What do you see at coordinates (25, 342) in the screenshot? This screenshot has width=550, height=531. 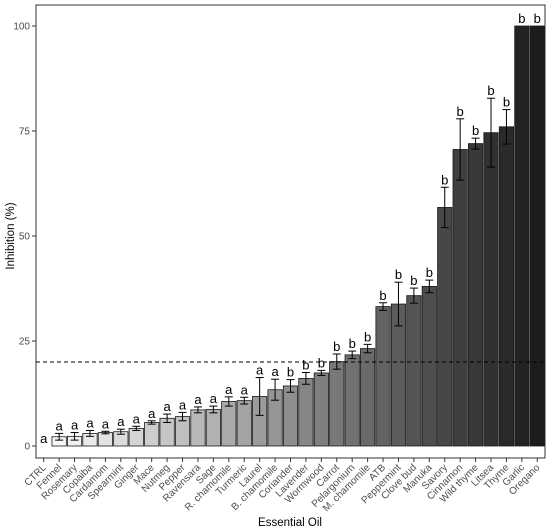 I see `y-tick-label: 25` at bounding box center [25, 342].